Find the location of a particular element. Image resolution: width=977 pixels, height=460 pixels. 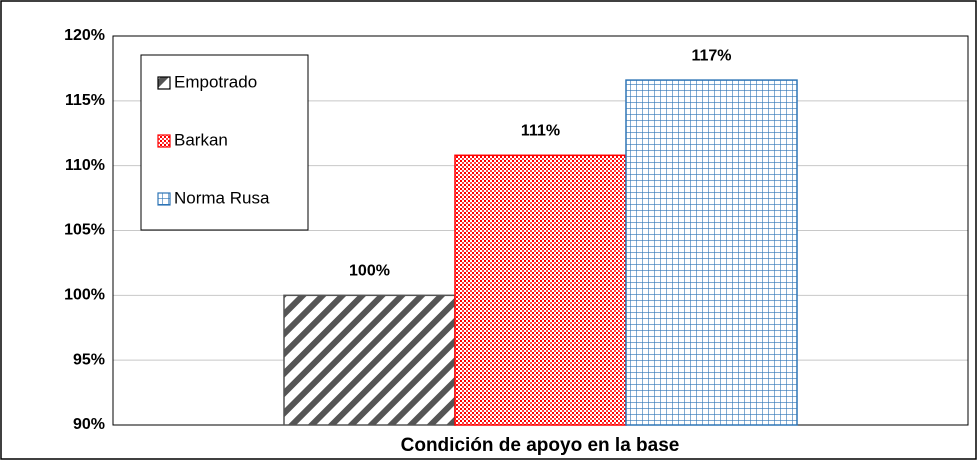

y-tick-label: 115% is located at coordinates (85, 100).